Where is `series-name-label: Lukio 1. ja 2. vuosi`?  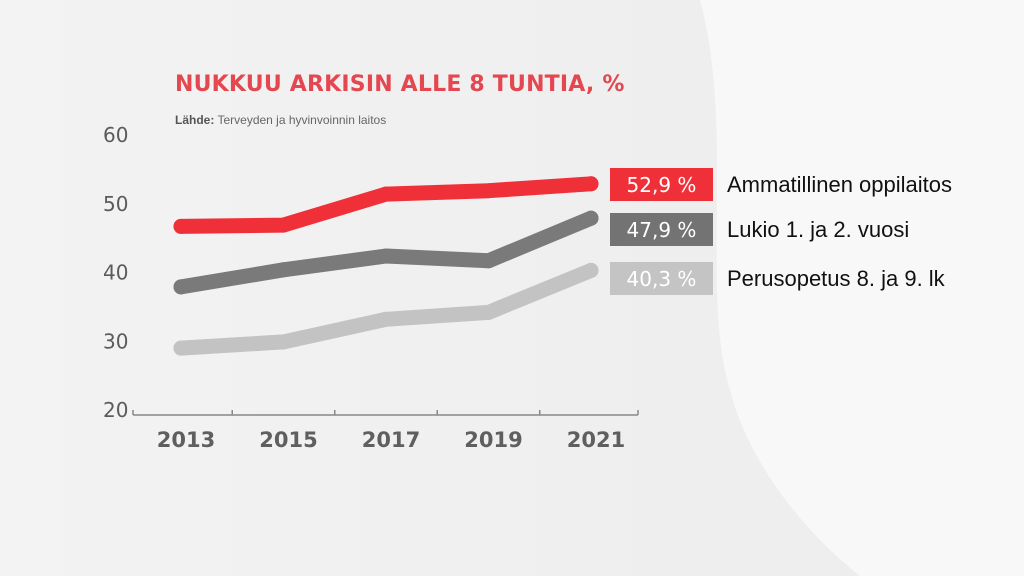 series-name-label: Lukio 1. ja 2. vuosi is located at coordinates (818, 229).